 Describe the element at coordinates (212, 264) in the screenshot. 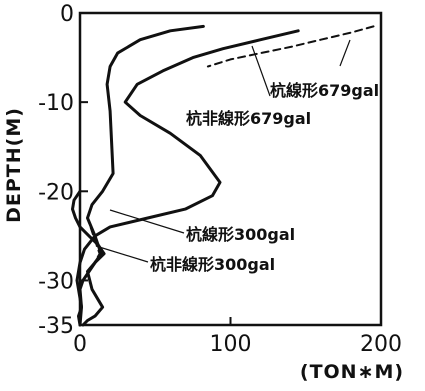

I see `annotation-nonlinear-300gal: 杭非線形300gal` at that location.